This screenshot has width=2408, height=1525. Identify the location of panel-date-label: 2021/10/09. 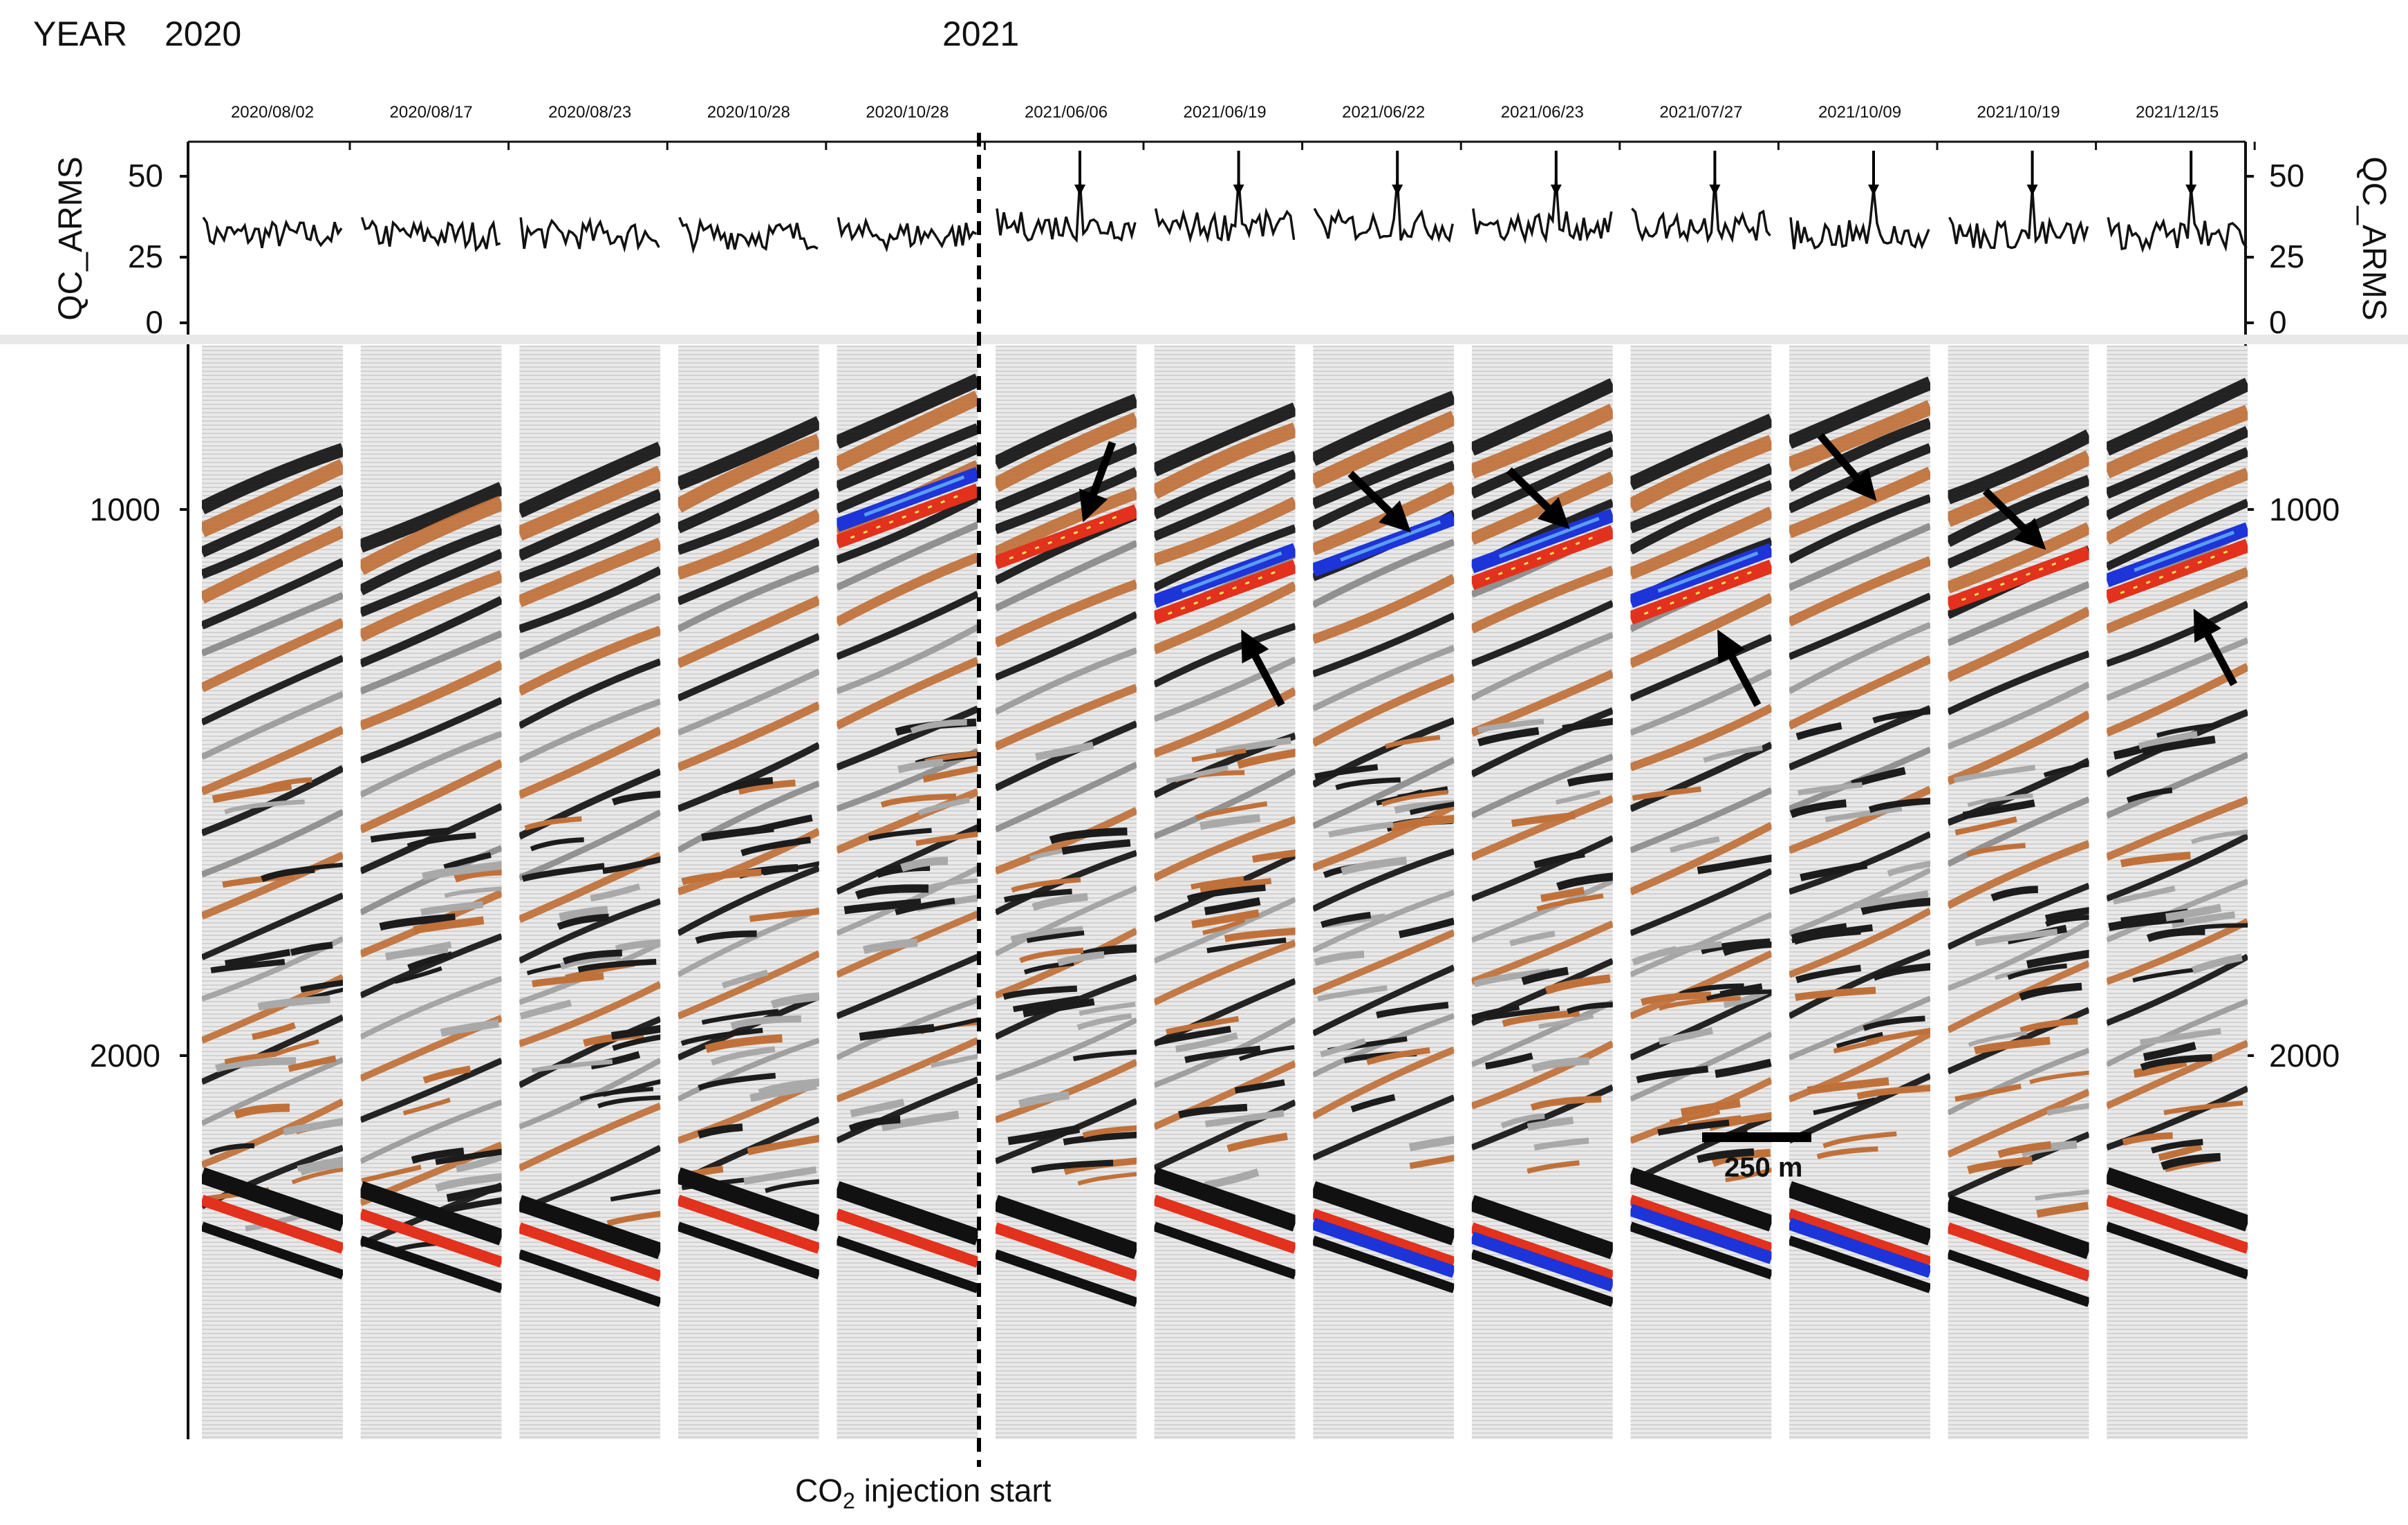
(1859, 112).